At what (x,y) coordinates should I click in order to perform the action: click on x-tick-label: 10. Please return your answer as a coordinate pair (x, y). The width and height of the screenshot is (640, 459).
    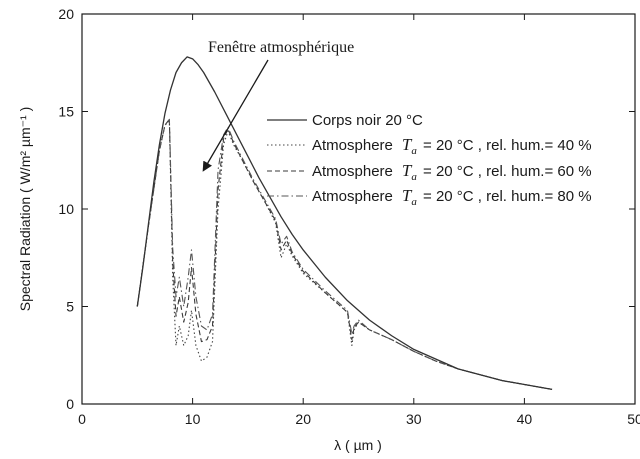
    Looking at the image, I should click on (193, 419).